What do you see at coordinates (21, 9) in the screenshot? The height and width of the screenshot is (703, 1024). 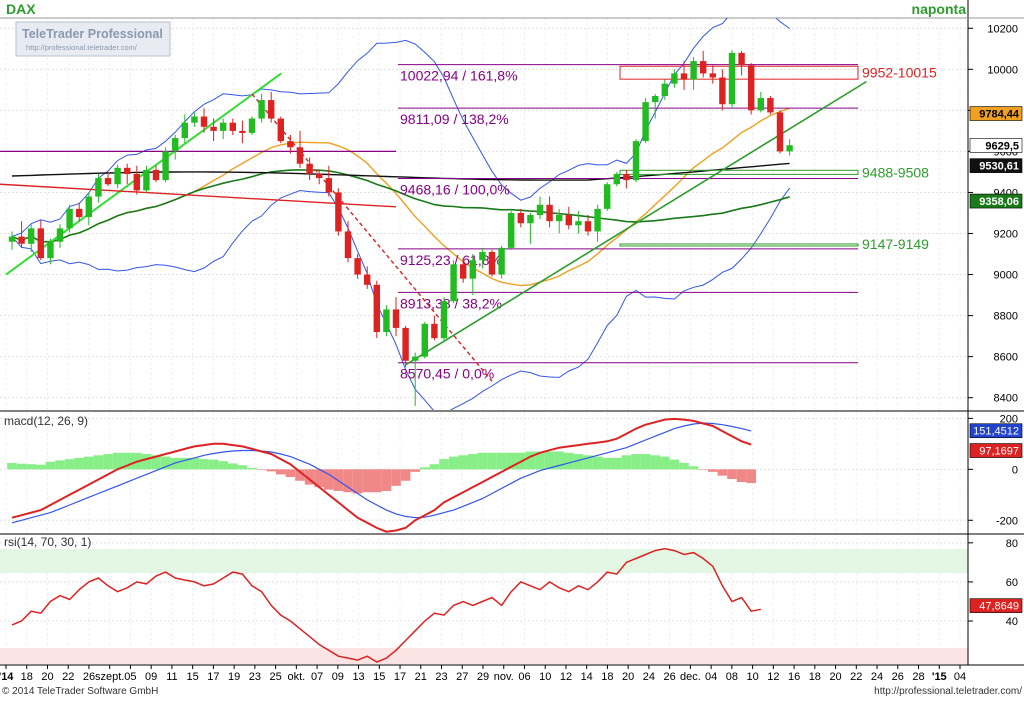 I see `symbol-title: DAX` at bounding box center [21, 9].